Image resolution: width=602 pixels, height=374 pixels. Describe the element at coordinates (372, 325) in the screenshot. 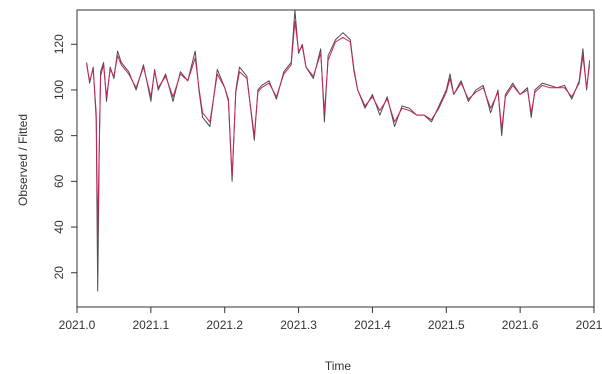

I see `x-tick-label: 2021.4` at that location.